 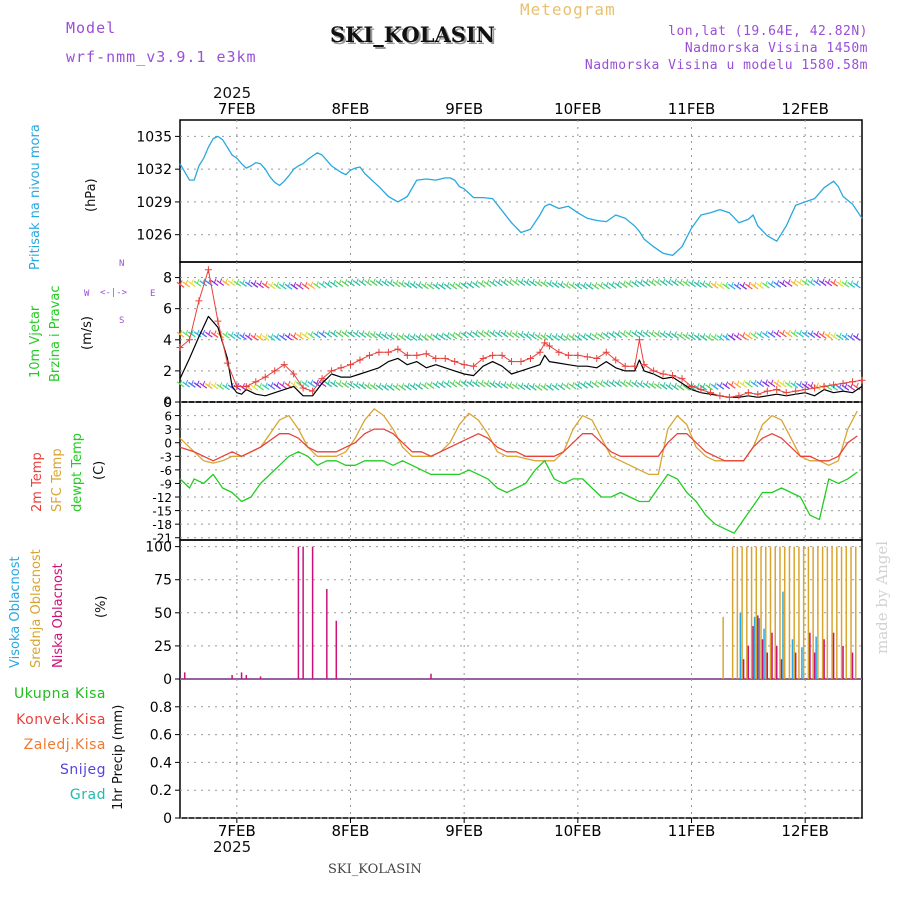 What do you see at coordinates (166, 484) in the screenshot?
I see `y-tick-label: -9` at bounding box center [166, 484].